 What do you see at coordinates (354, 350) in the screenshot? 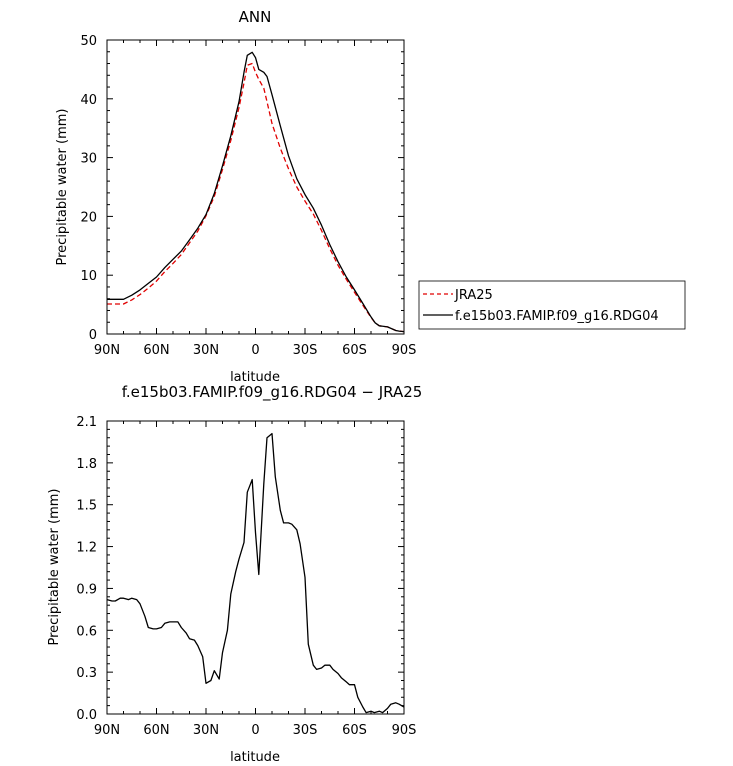
I see `top-x-tick-label: 60S` at bounding box center [354, 350].